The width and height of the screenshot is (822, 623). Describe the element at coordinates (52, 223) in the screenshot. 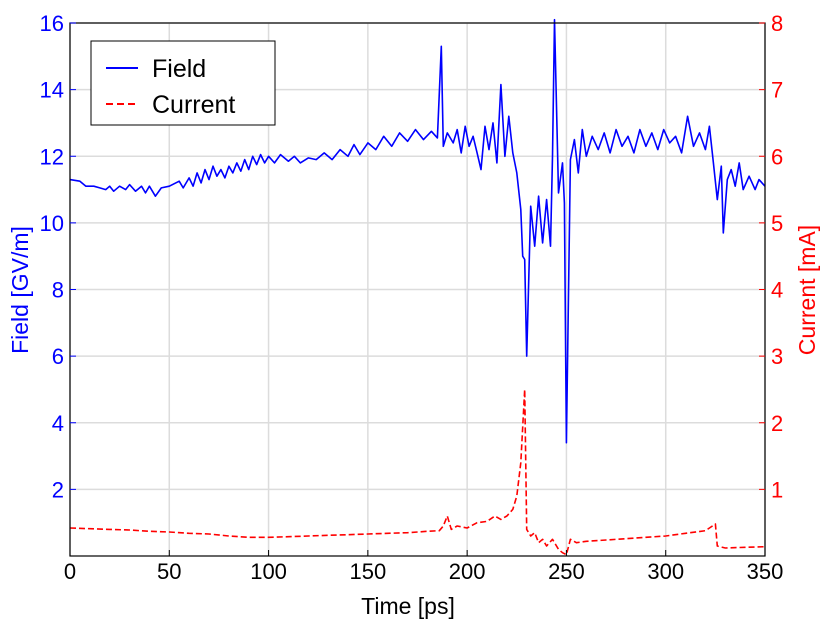

I see `y-left-tick-label: 10` at that location.